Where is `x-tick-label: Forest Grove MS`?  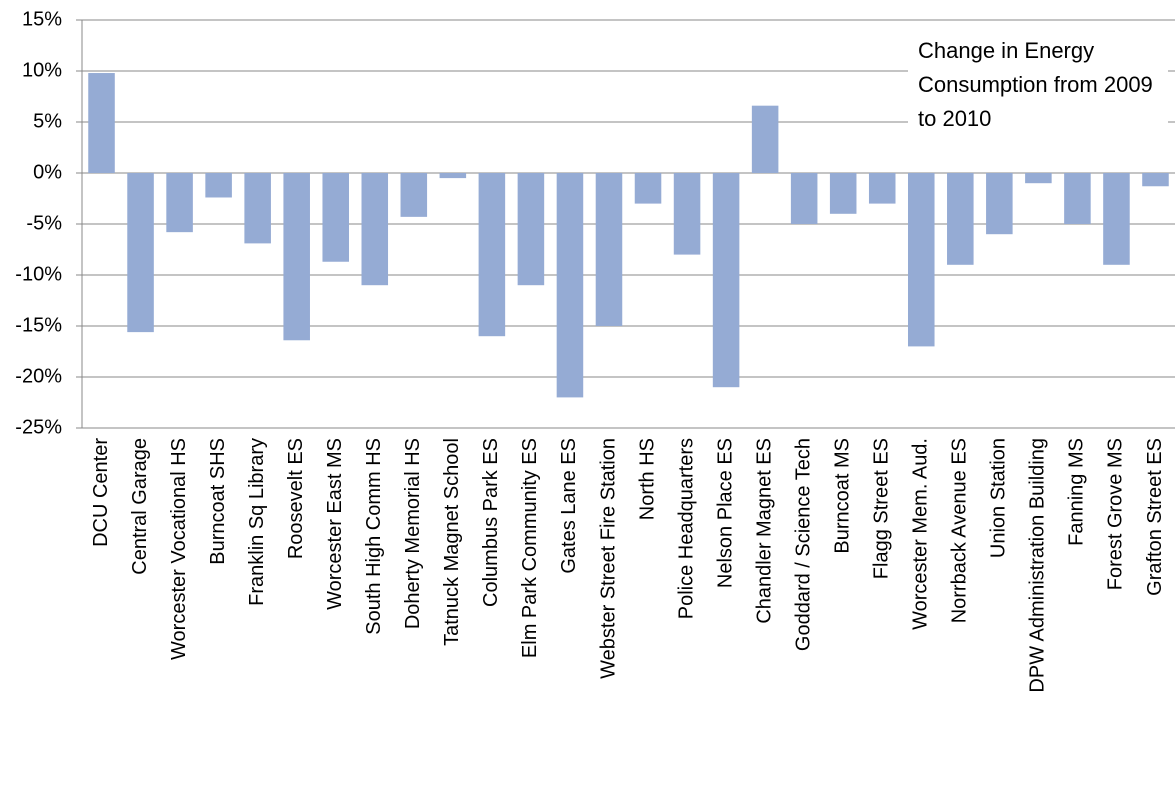 x-tick-label: Forest Grove MS is located at coordinates (1116, 514).